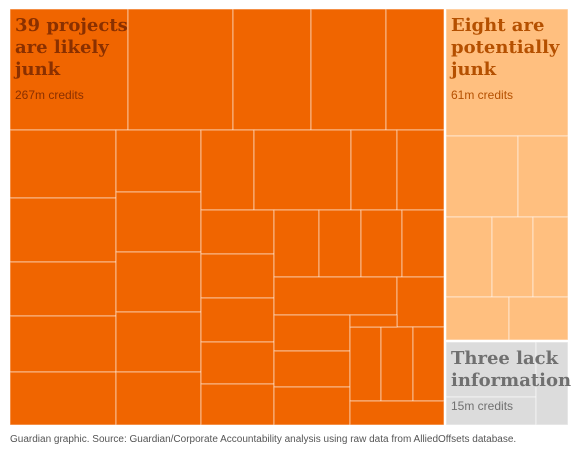  I want to click on group-title-line: Three lack, so click(505, 358).